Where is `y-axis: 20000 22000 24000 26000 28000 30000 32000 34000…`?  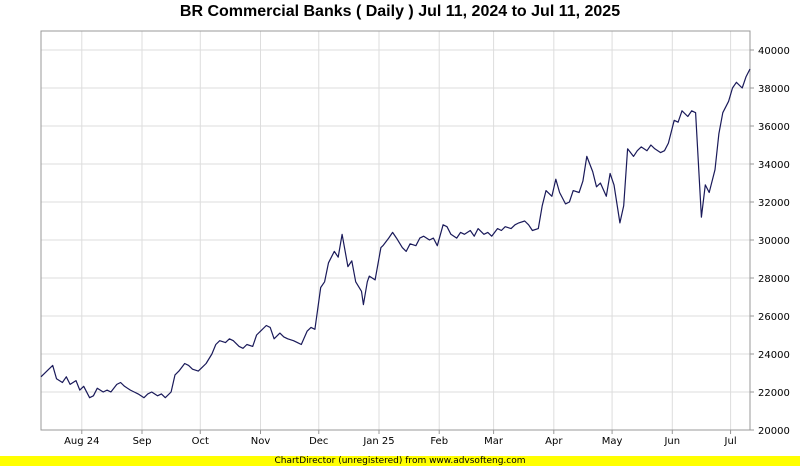 y-axis: 20000 22000 24000 26000 28000 30000 32000 34000… is located at coordinates (770, 241).